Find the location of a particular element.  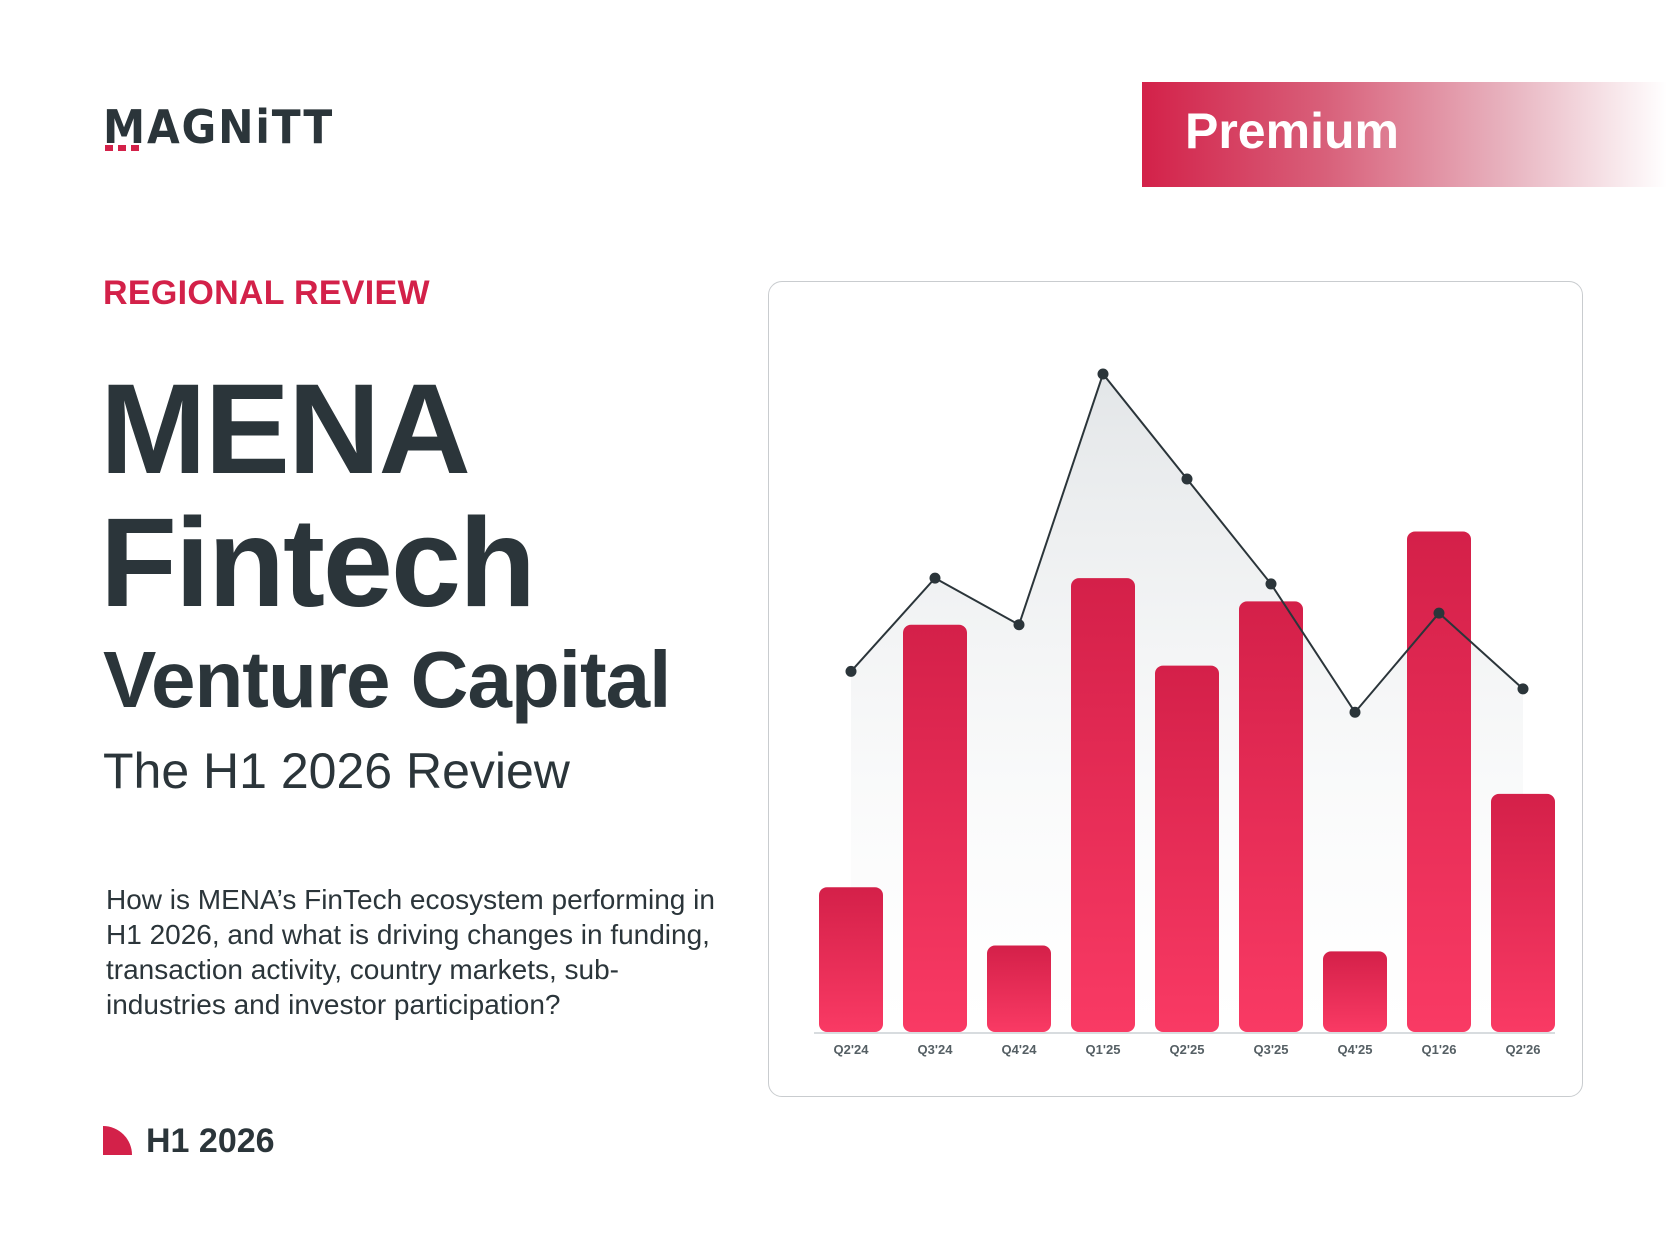

x-tick-label: Q3'25 is located at coordinates (1271, 1049).